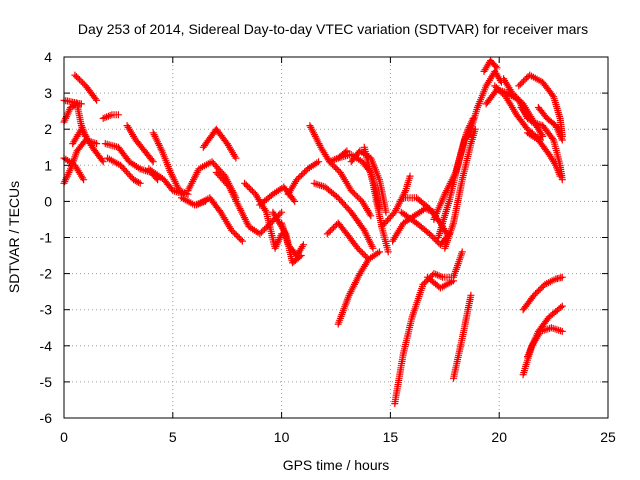 Image resolution: width=640 pixels, height=480 pixels. Describe the element at coordinates (64, 437) in the screenshot. I see `x-tick-label: 0` at that location.